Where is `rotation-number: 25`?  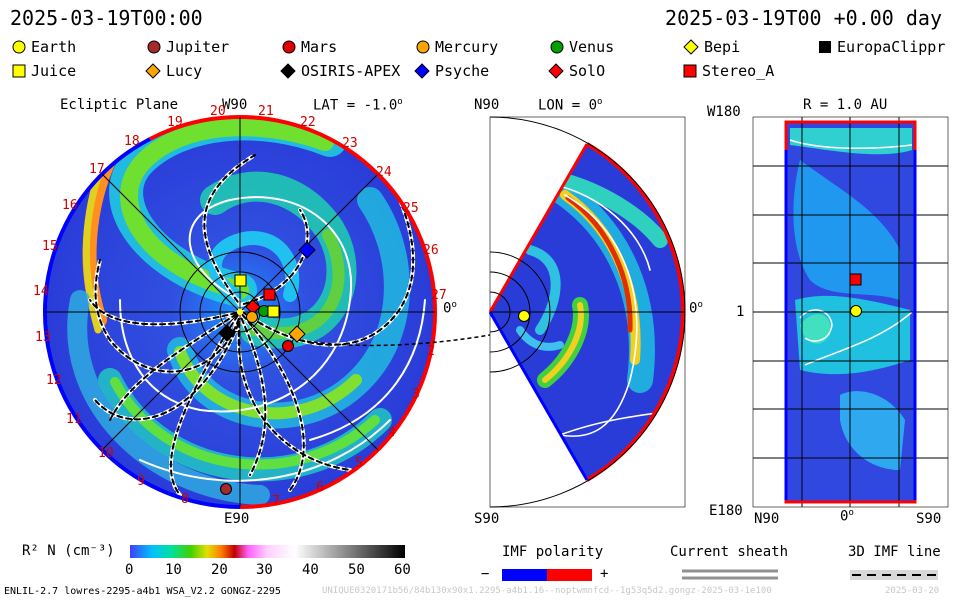
rotation-number: 25 is located at coordinates (411, 208).